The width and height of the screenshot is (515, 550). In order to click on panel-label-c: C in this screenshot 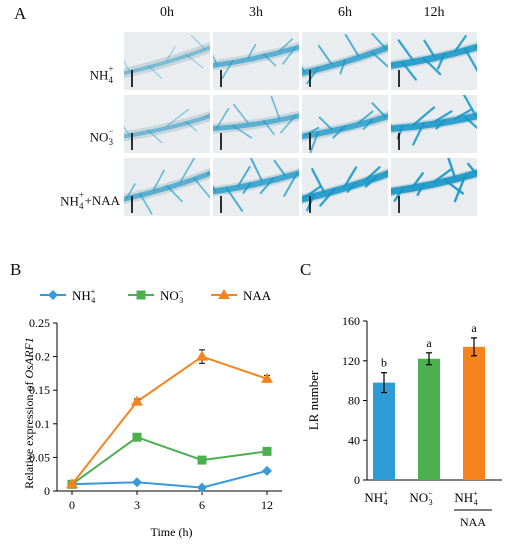, I will do `click(306, 269)`.